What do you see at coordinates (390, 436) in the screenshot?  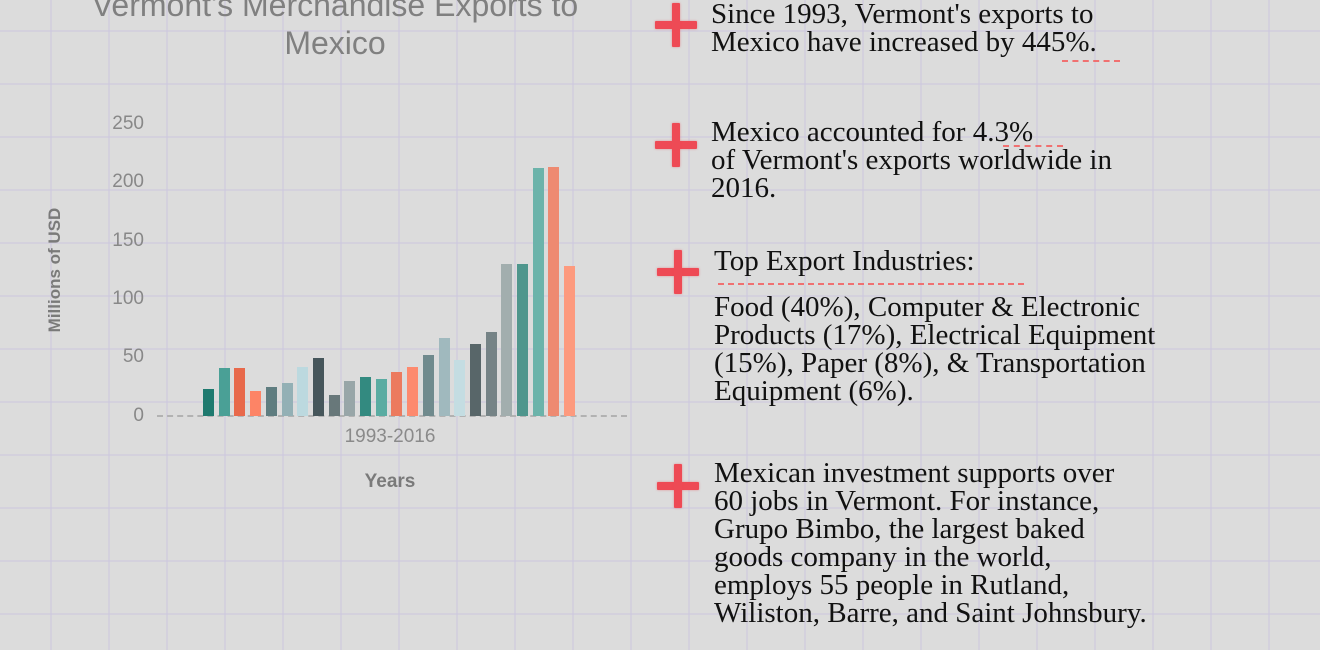 I see `x-tick-label: 1993-2016` at bounding box center [390, 436].